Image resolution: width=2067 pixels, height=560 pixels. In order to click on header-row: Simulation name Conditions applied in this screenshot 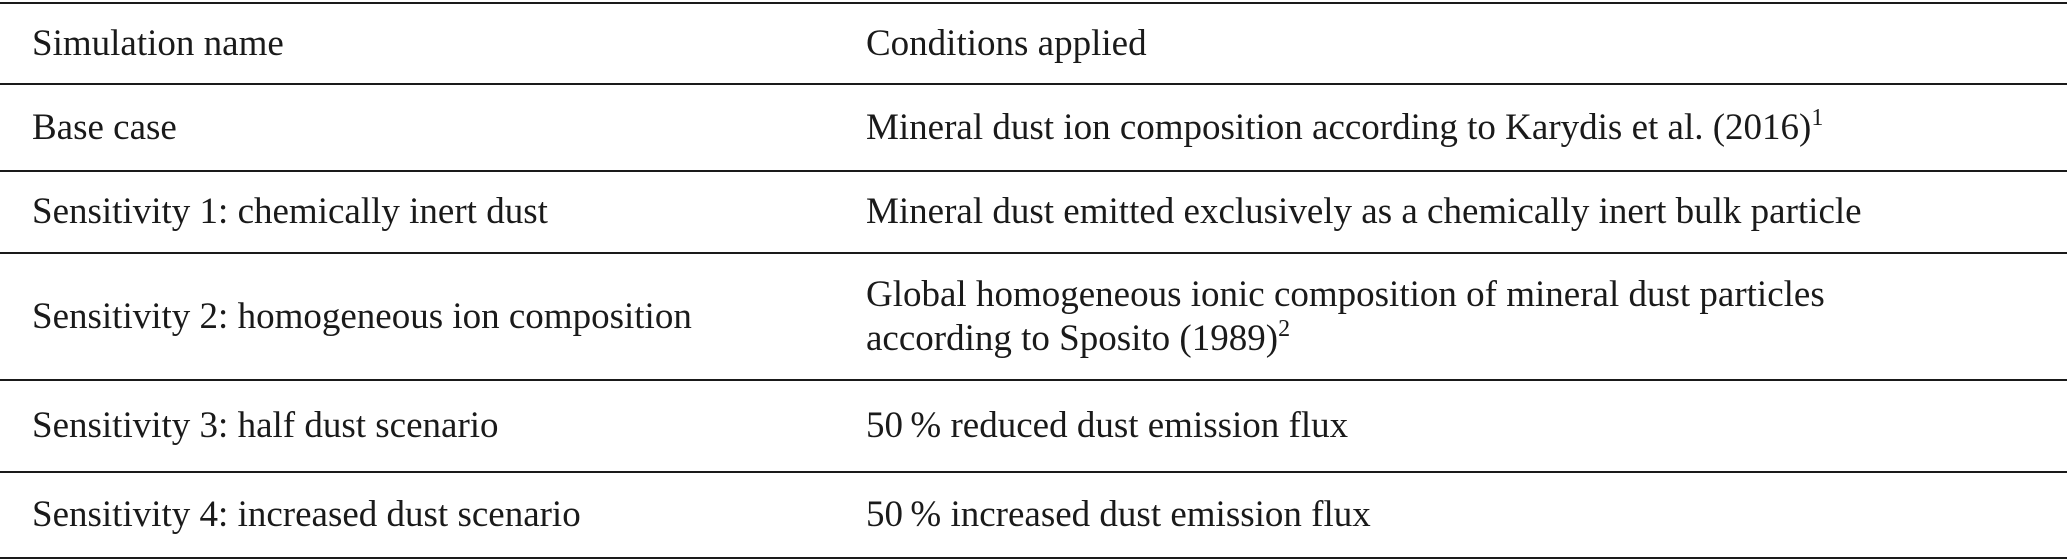, I will do `click(1033, 43)`.